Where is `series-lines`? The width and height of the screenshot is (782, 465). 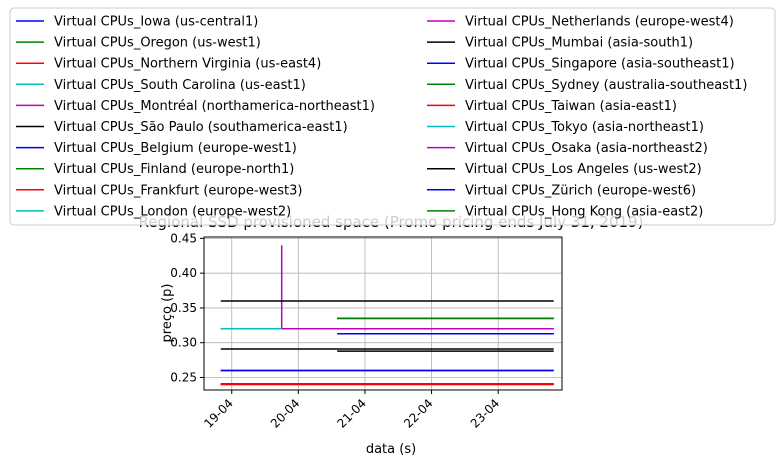
series-lines is located at coordinates (387, 315).